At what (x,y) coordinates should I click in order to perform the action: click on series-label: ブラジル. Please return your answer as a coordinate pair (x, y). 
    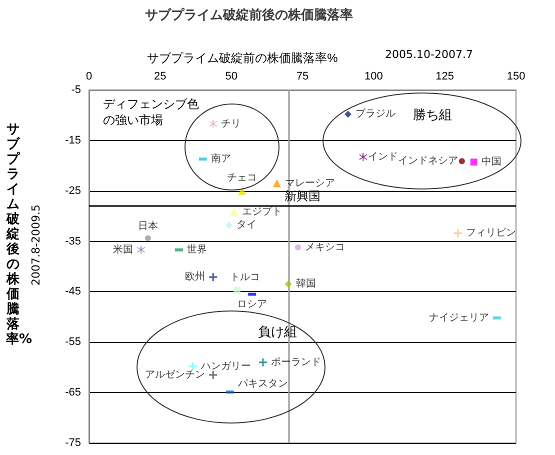
    Looking at the image, I should click on (376, 114).